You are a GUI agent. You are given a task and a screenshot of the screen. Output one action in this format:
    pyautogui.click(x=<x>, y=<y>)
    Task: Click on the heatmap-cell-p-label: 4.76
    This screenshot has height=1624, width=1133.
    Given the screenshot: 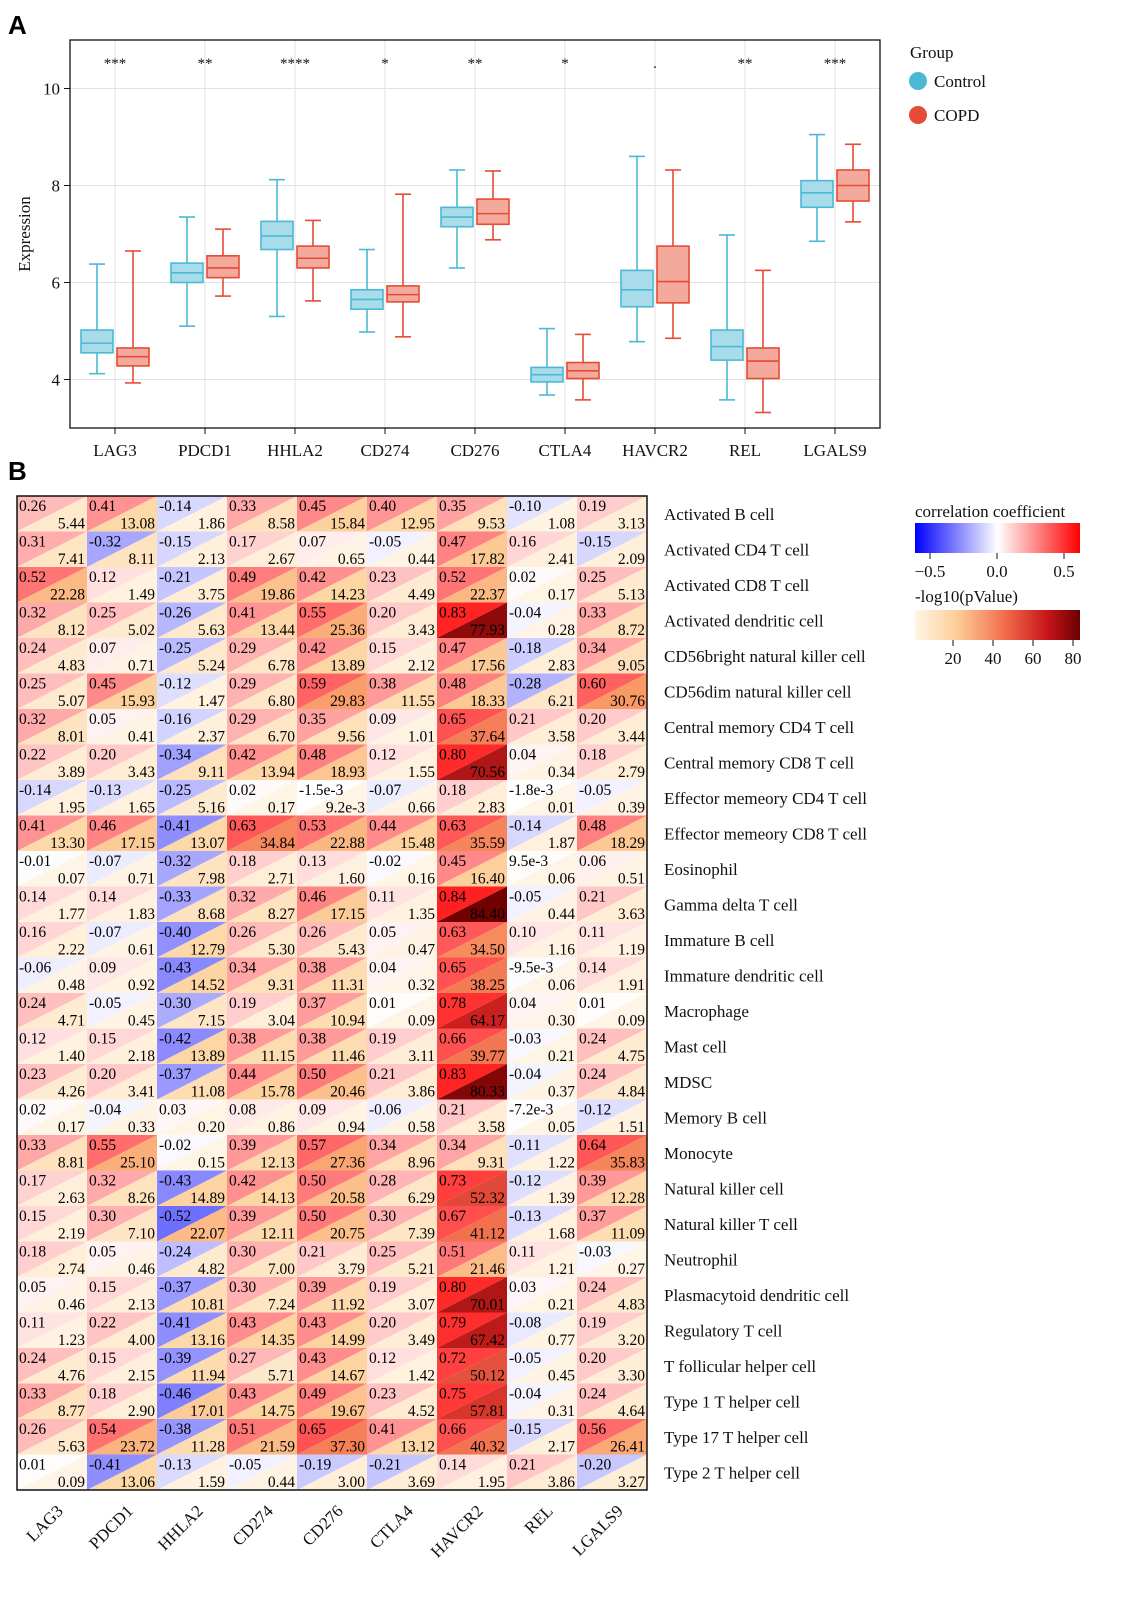 What is the action you would take?
    pyautogui.click(x=71, y=1376)
    